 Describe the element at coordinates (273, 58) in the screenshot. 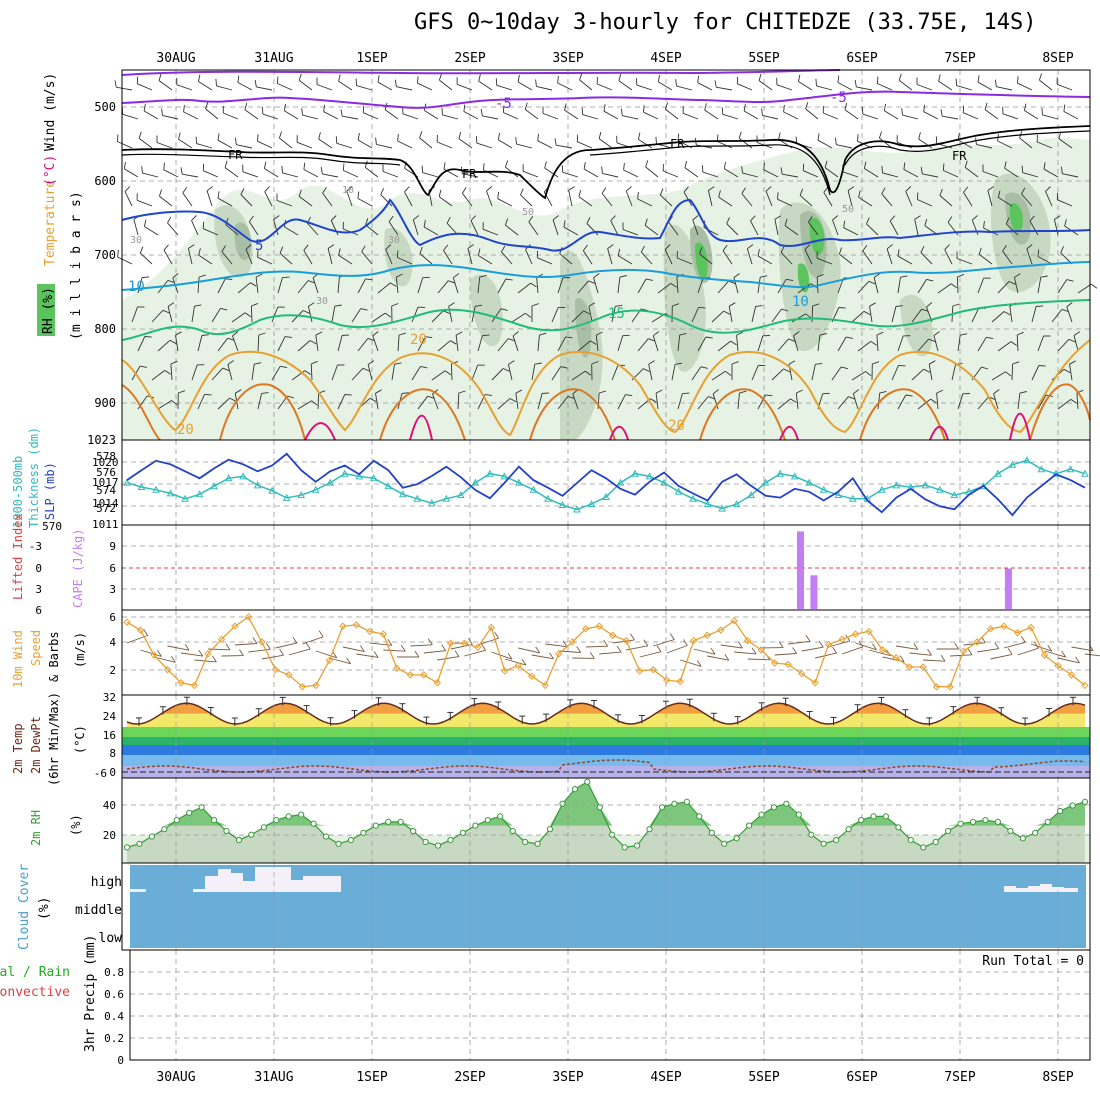

I see `date-label-top: 31AUG` at that location.